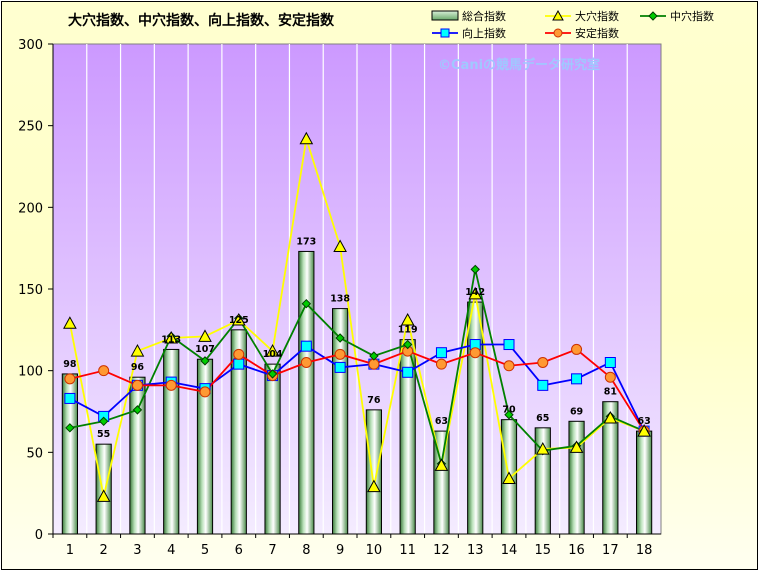 Image resolution: width=761 pixels, height=573 pixels. Describe the element at coordinates (205, 550) in the screenshot. I see `x-tick-label: 5` at that location.